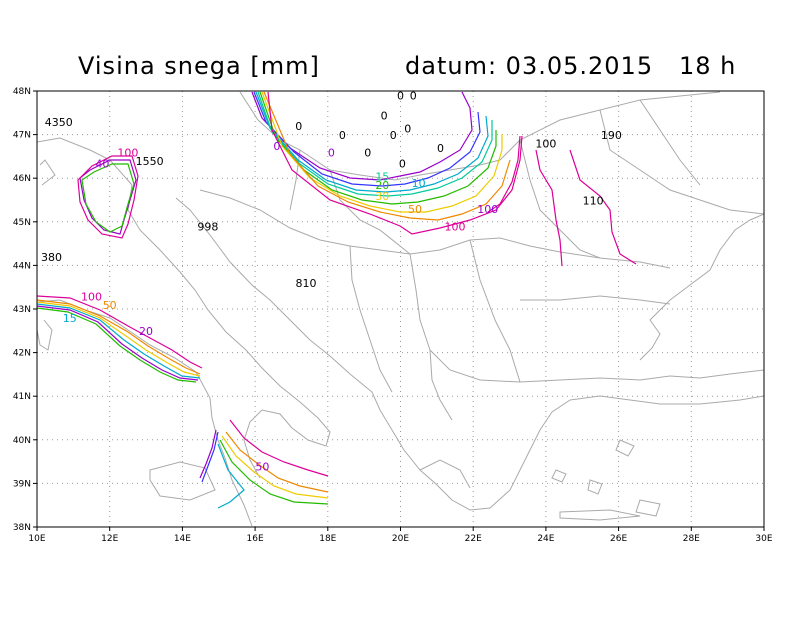  I want to click on y-tick-label: 43N, so click(22, 310).